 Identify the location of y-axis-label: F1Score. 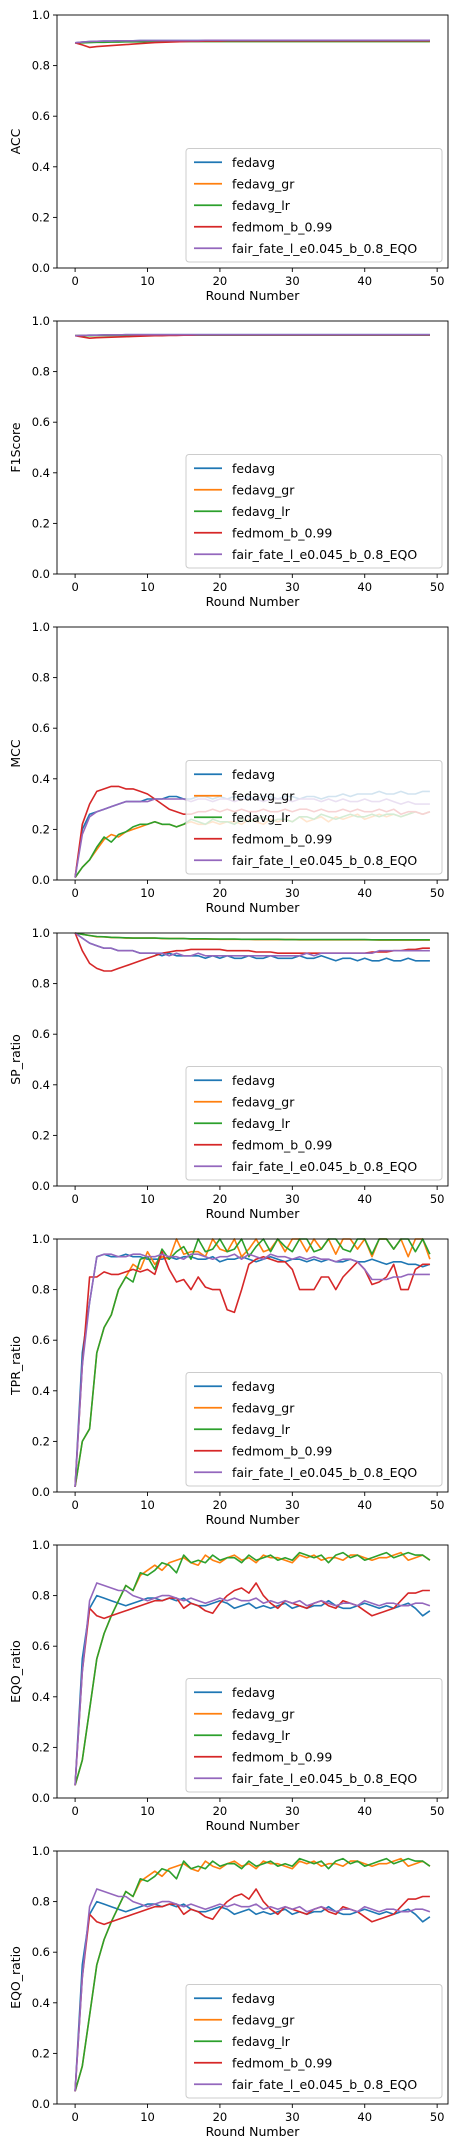
(15, 447).